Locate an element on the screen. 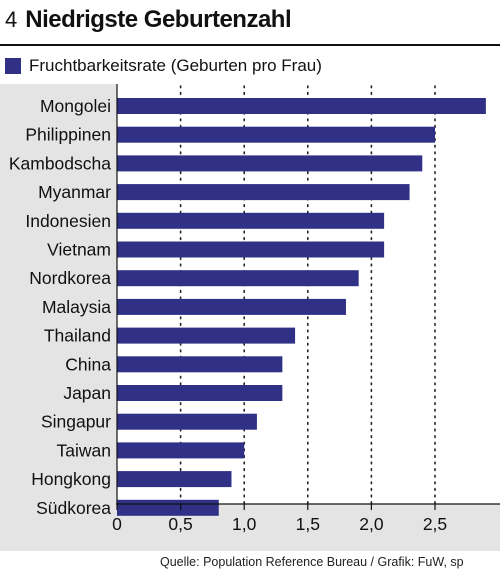  category-label: Südkorea is located at coordinates (73, 508).